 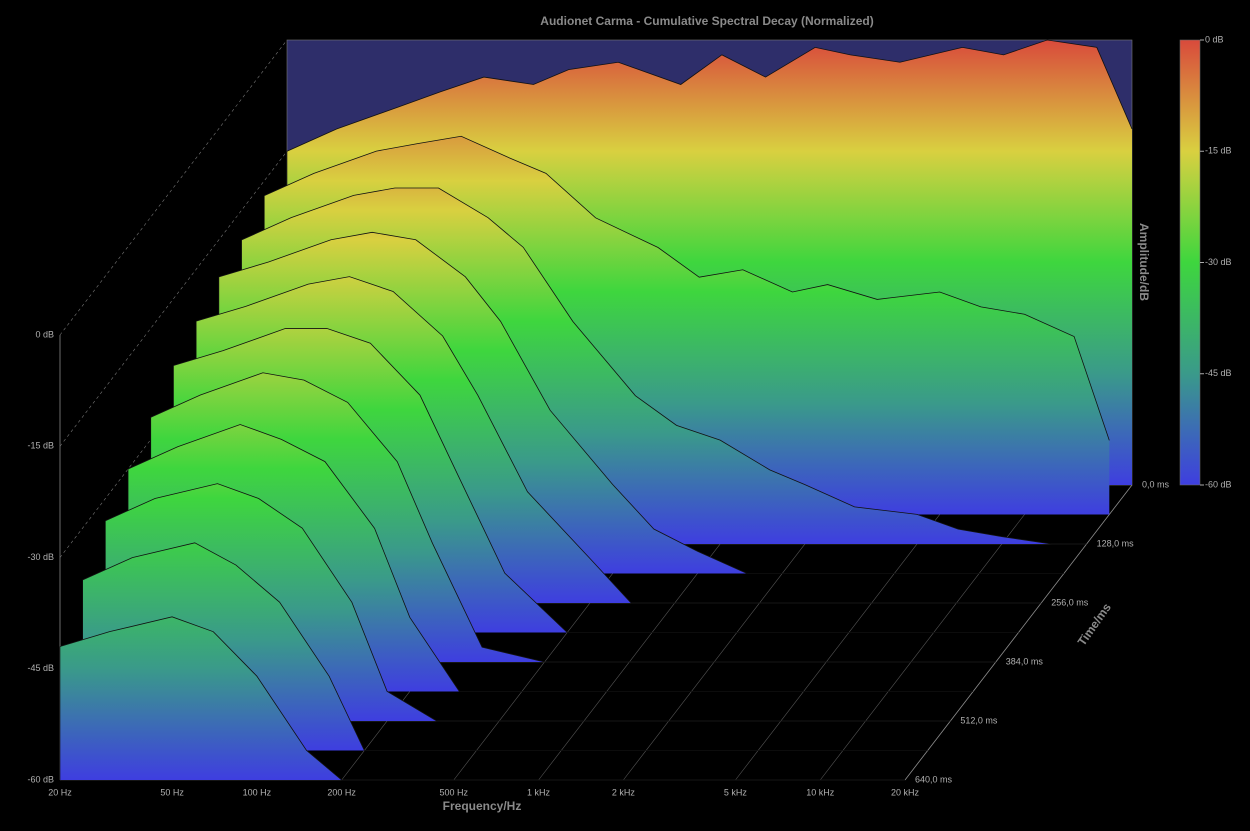 What do you see at coordinates (979, 720) in the screenshot?
I see `y-tick-label: 512,0 ms` at bounding box center [979, 720].